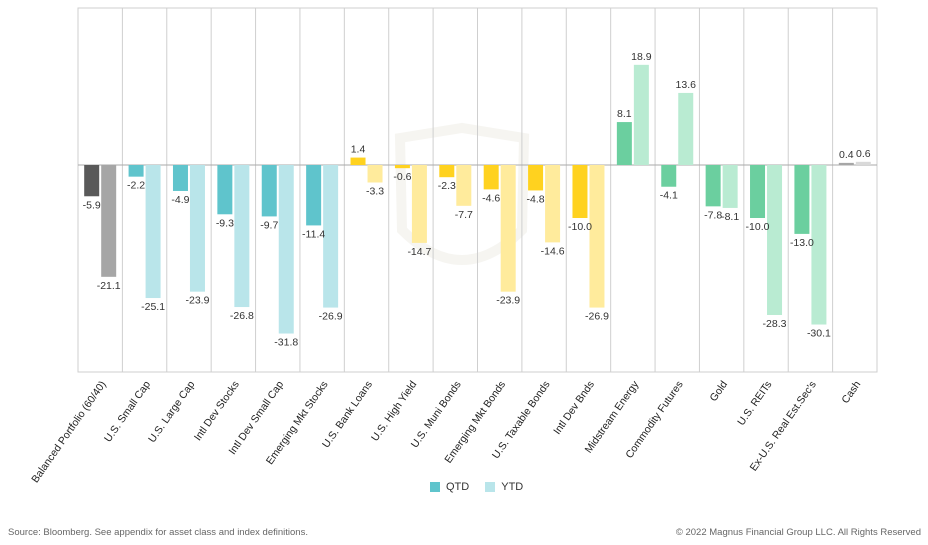  What do you see at coordinates (713, 215) in the screenshot?
I see `data-label-qtd: -7.8` at bounding box center [713, 215].